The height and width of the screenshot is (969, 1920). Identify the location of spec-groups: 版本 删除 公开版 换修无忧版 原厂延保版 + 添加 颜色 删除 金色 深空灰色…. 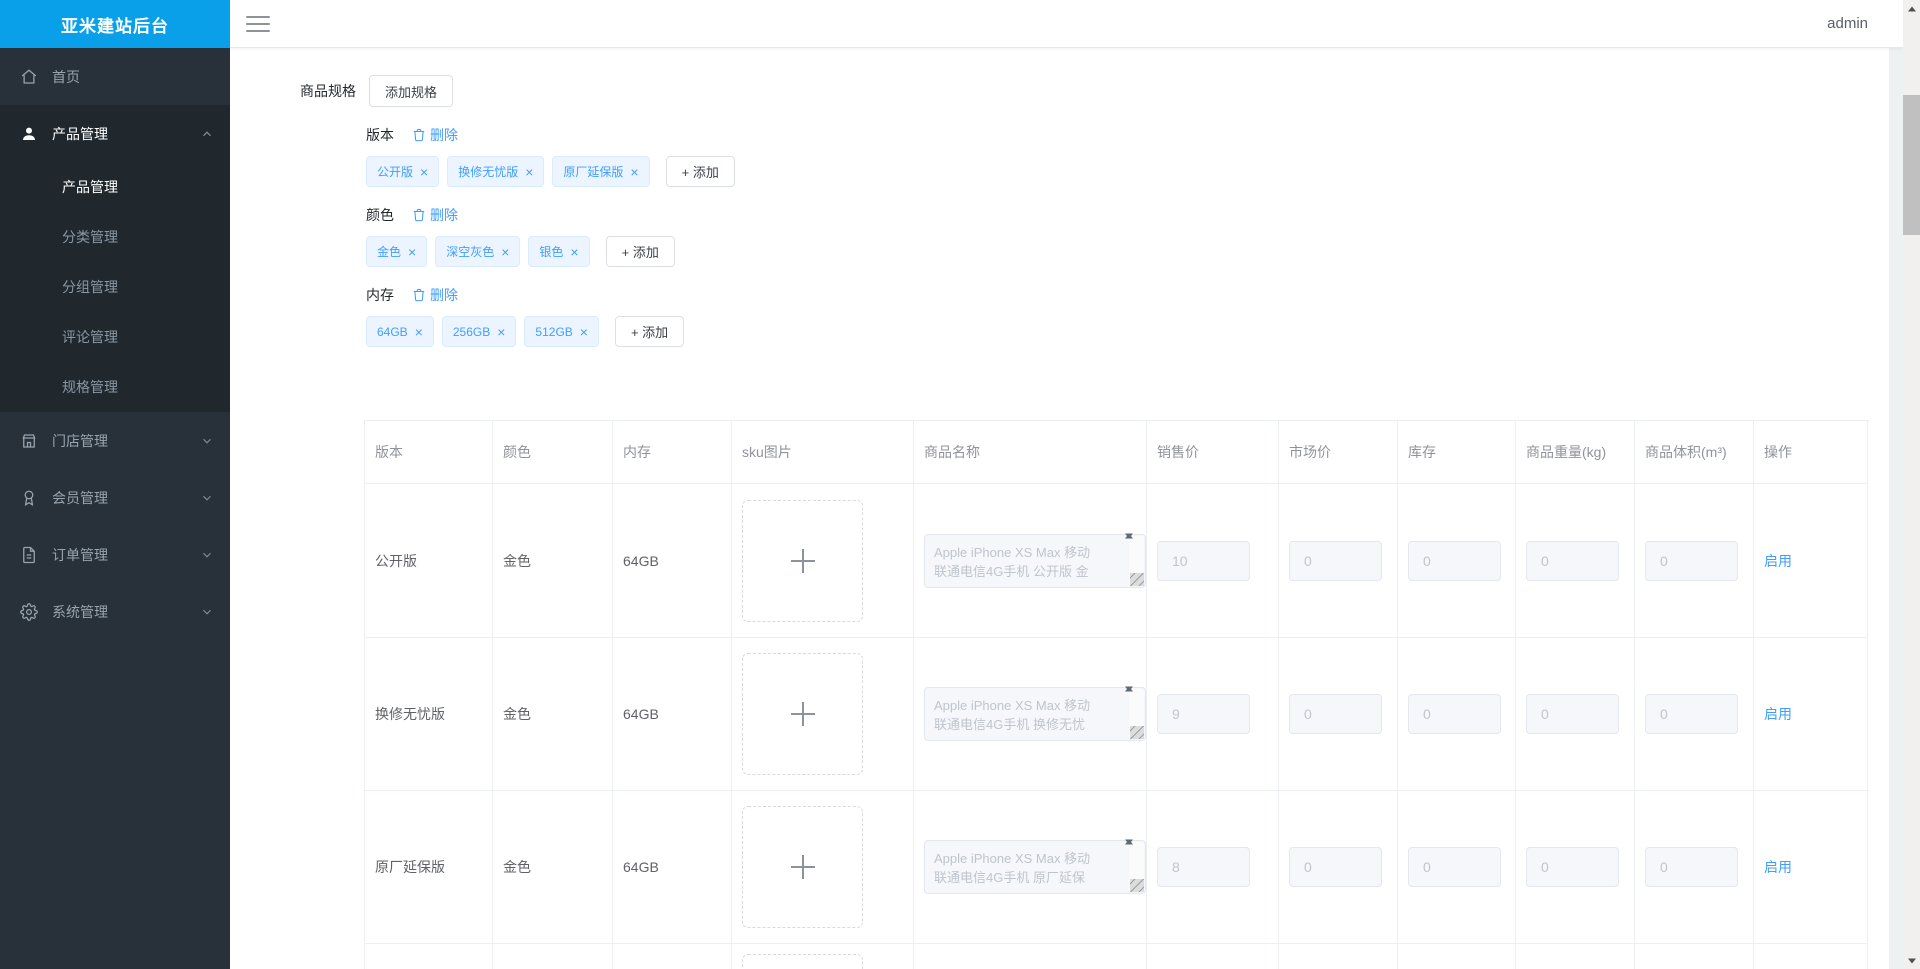
(550, 245).